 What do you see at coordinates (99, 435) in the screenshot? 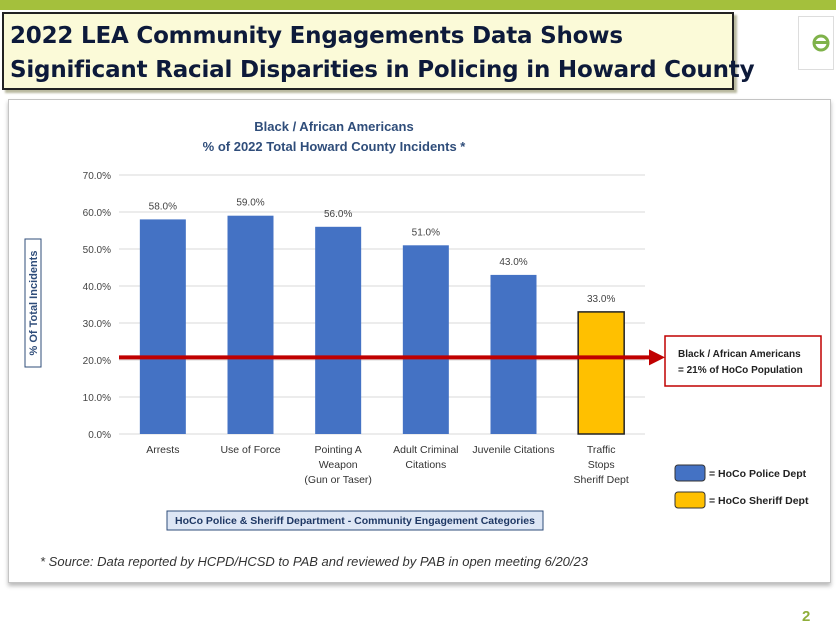
I see `y-tick-label: 0.0%` at bounding box center [99, 435].